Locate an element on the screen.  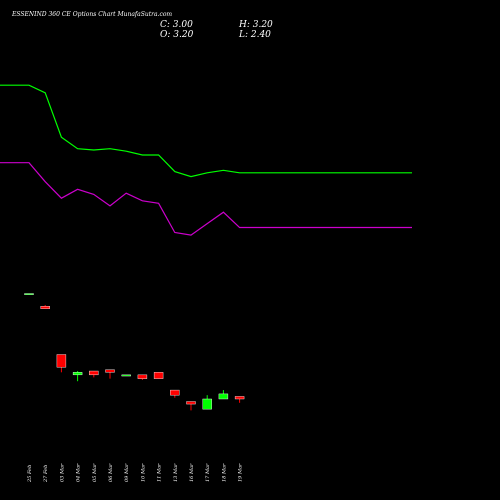
close-value: C: 3.00 is located at coordinates (176, 25).